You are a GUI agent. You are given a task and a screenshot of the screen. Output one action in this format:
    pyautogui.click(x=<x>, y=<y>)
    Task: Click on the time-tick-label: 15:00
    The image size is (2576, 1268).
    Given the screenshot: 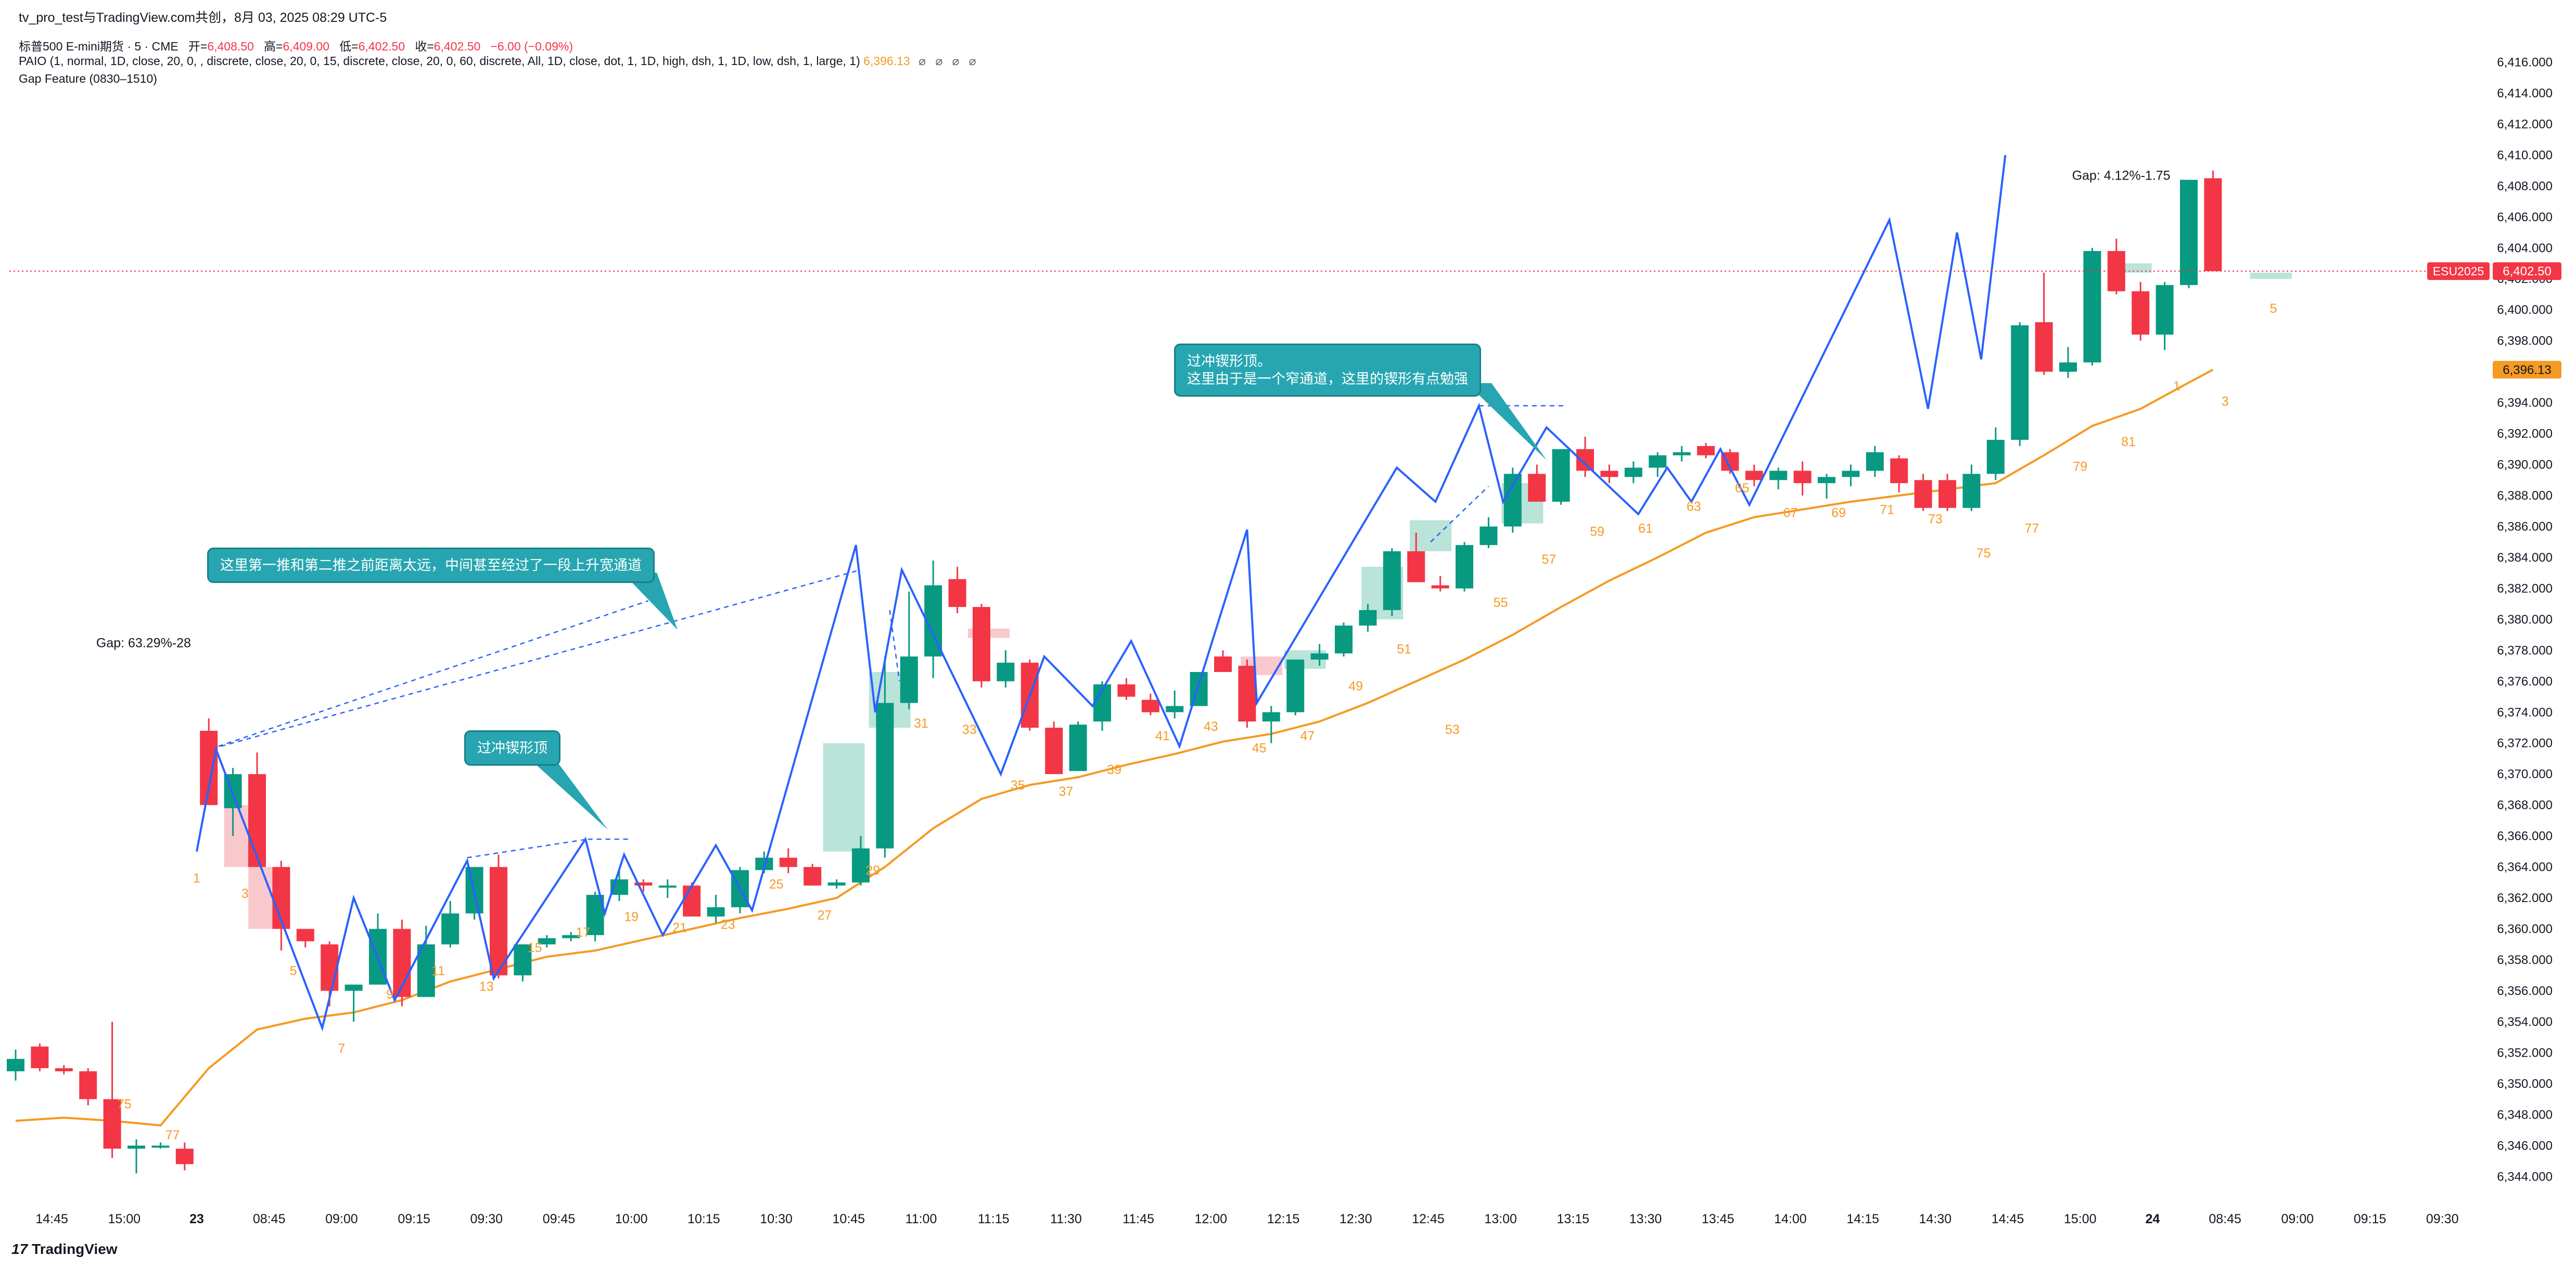 What is the action you would take?
    pyautogui.click(x=124, y=1219)
    